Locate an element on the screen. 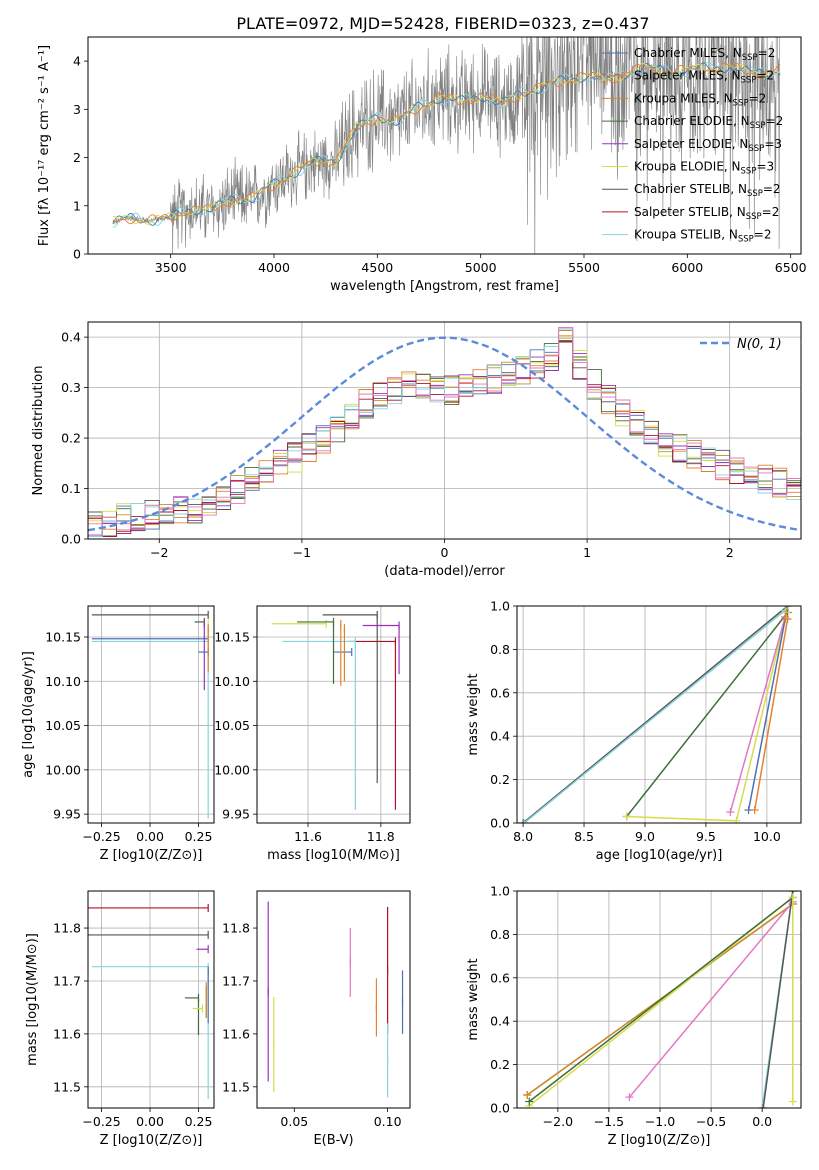 This screenshot has height=1170, width=819. x-tick-label: −1 is located at coordinates (302, 552).